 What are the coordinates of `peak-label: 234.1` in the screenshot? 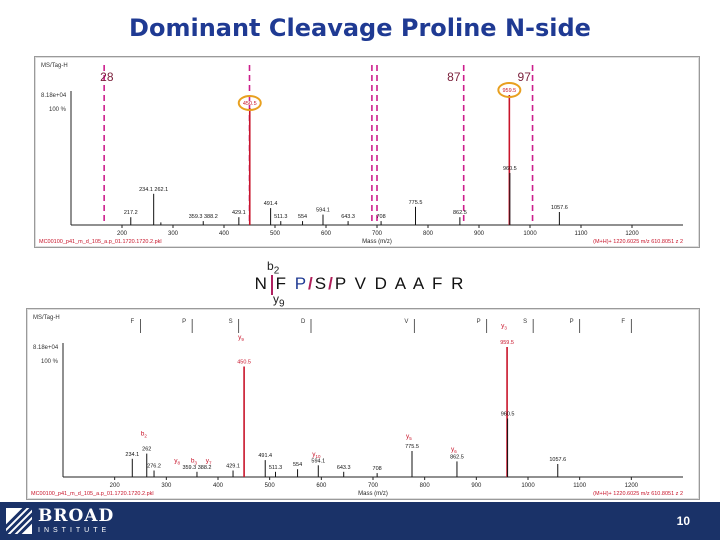 It's located at (132, 455).